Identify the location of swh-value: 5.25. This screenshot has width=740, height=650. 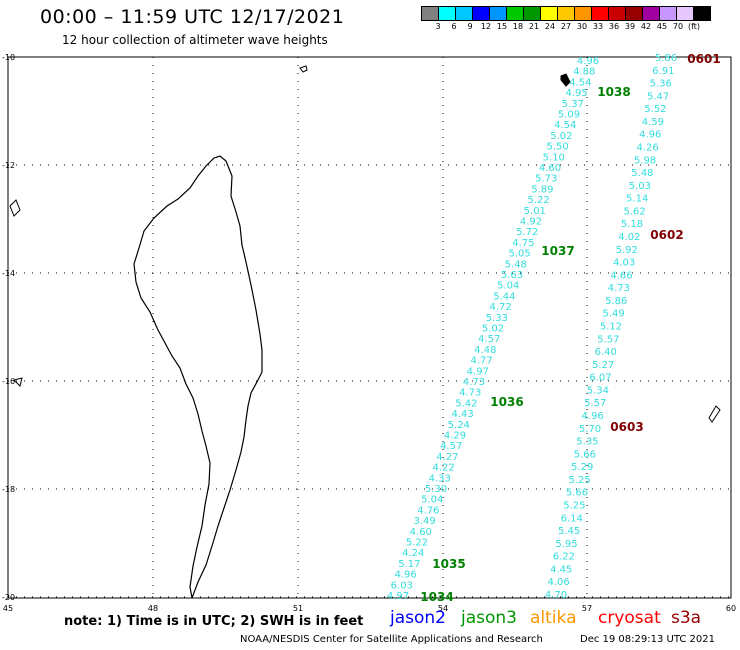
(574, 506).